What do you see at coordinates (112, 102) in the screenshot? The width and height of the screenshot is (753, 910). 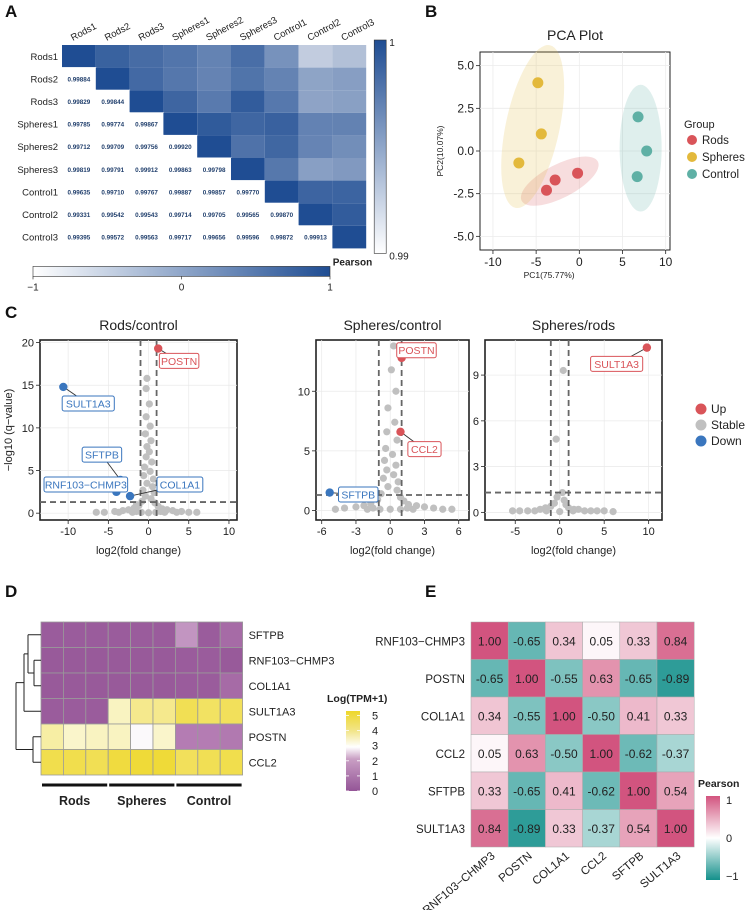 I see `corr-value: 0.99844` at bounding box center [112, 102].